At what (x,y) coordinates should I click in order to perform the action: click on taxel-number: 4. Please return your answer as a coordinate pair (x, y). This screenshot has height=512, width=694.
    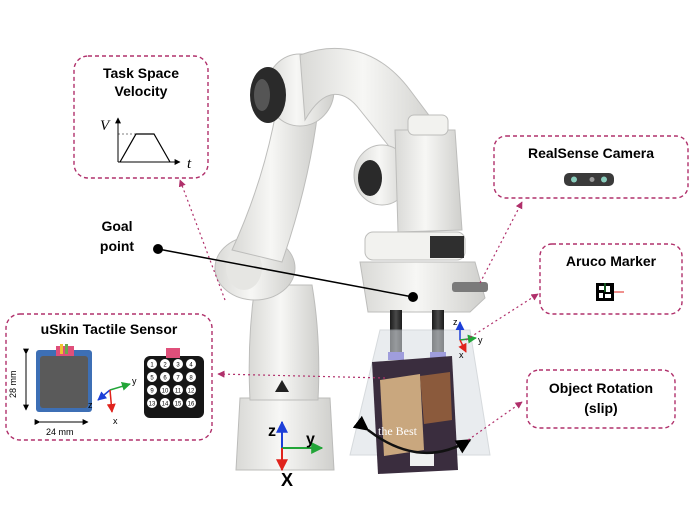
    Looking at the image, I should click on (191, 366).